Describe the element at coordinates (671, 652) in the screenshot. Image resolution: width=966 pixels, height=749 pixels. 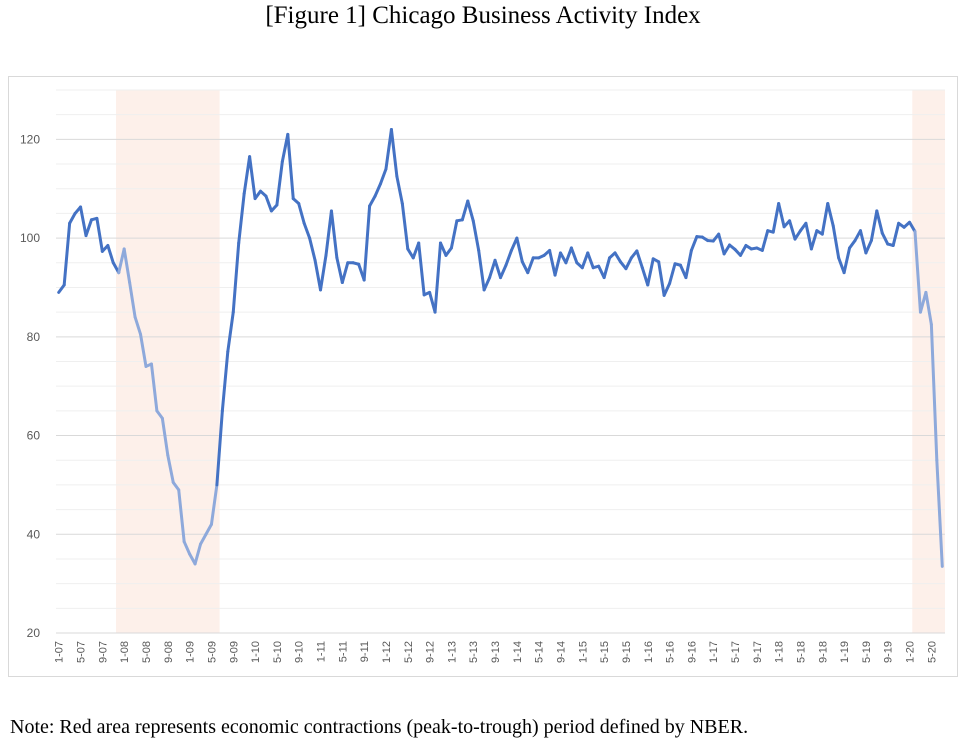
I see `x-tick-label: 5-16` at that location.